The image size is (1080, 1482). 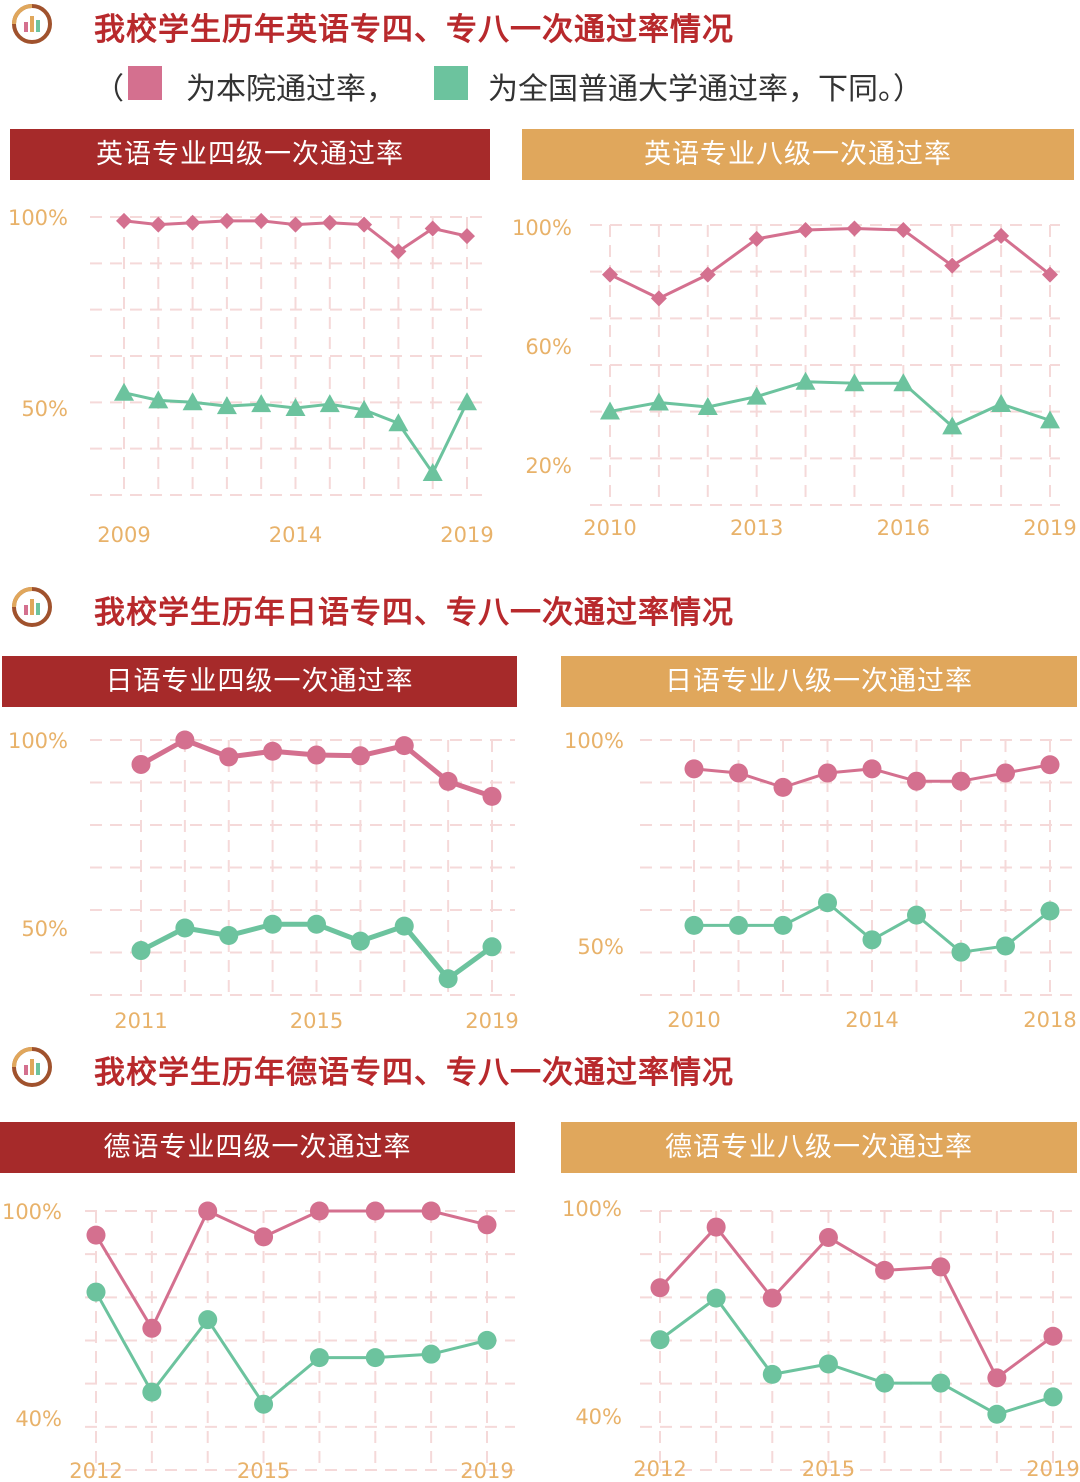 What do you see at coordinates (109, 89) in the screenshot?
I see `legend-open-paren: （` at bounding box center [109, 89].